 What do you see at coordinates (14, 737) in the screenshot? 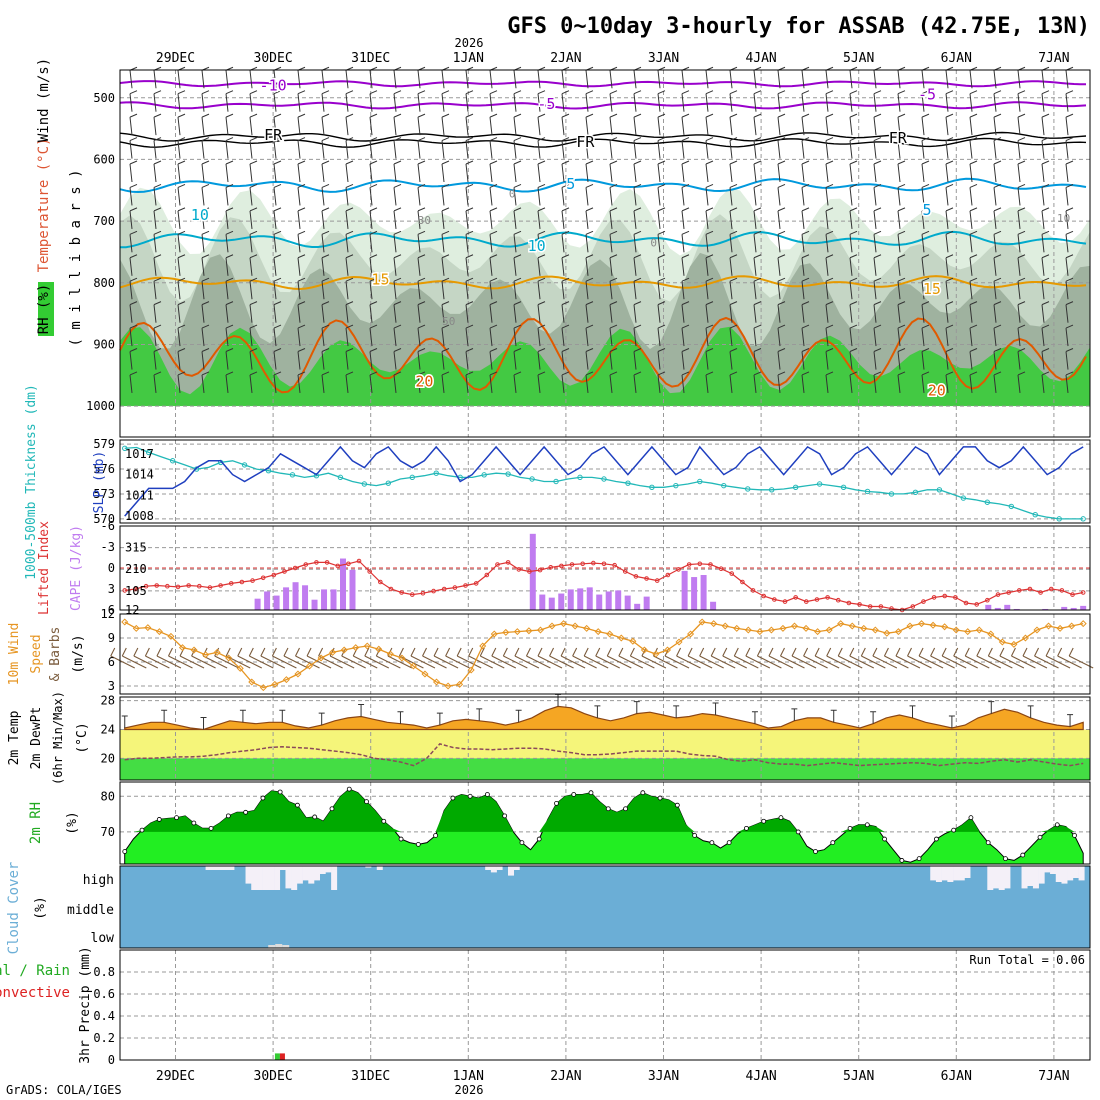
I see `temp-axis-label-1: 2m Temp` at bounding box center [14, 737].